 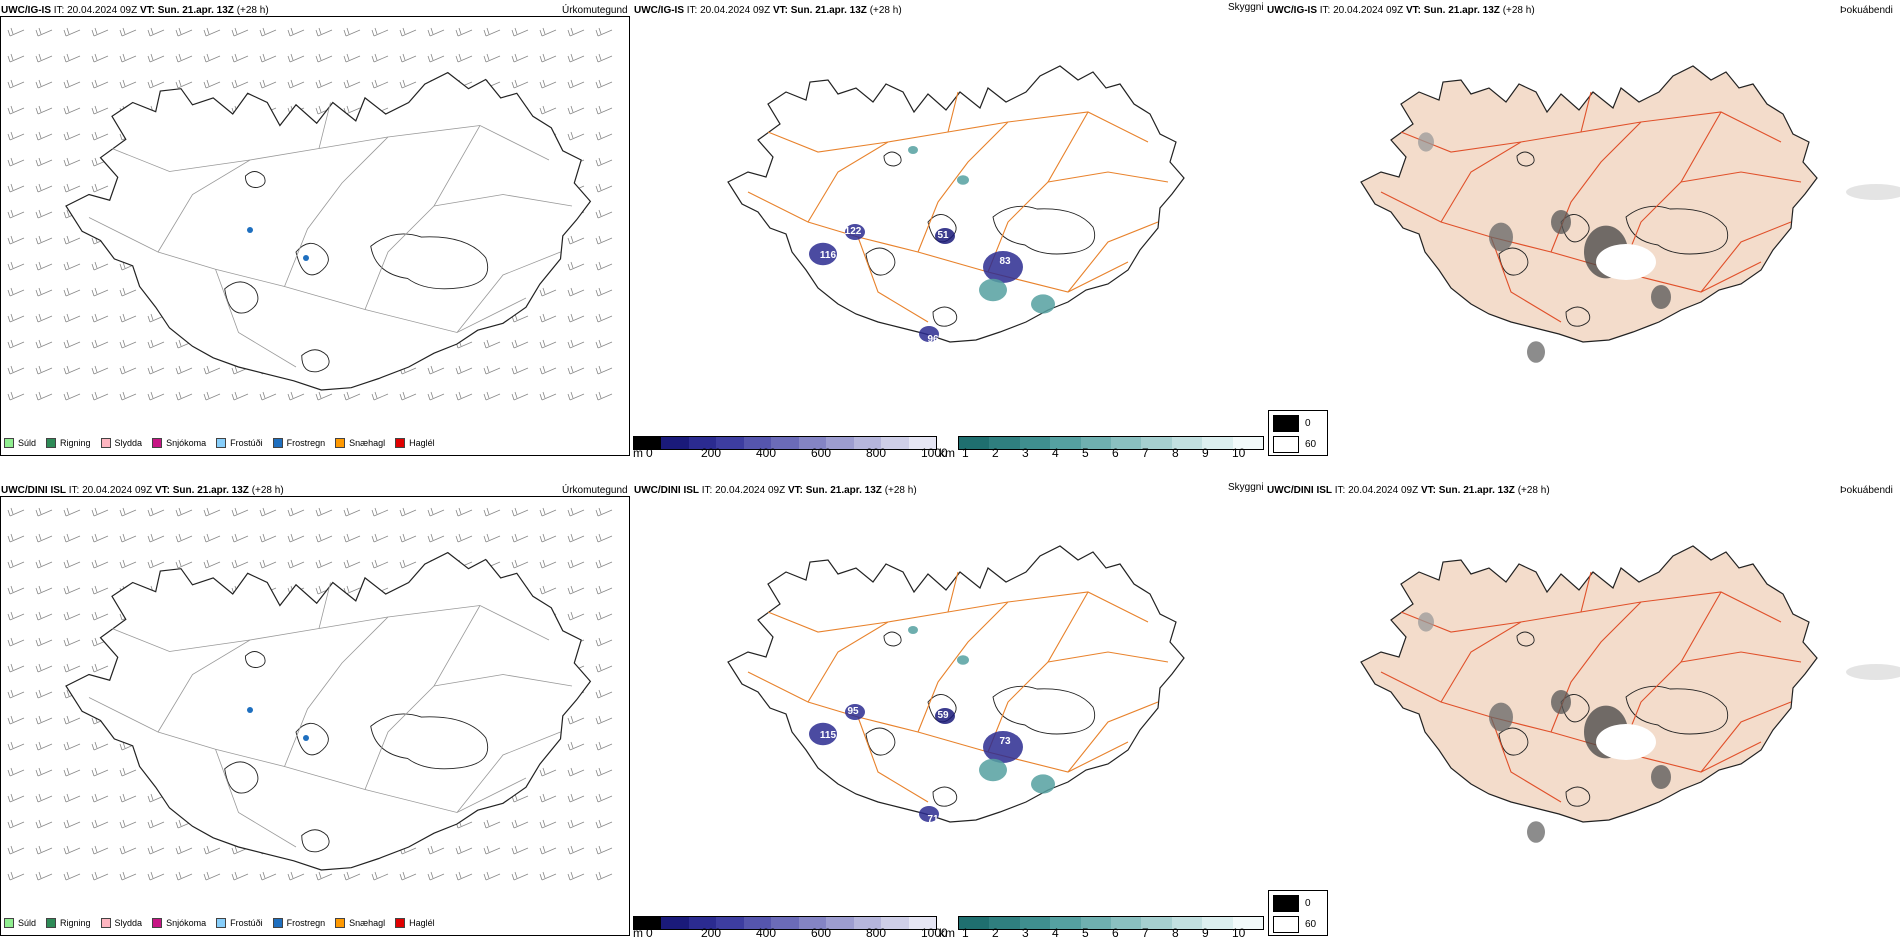 What do you see at coordinates (1239, 453) in the screenshot?
I see `visibility-tick: 10` at bounding box center [1239, 453].